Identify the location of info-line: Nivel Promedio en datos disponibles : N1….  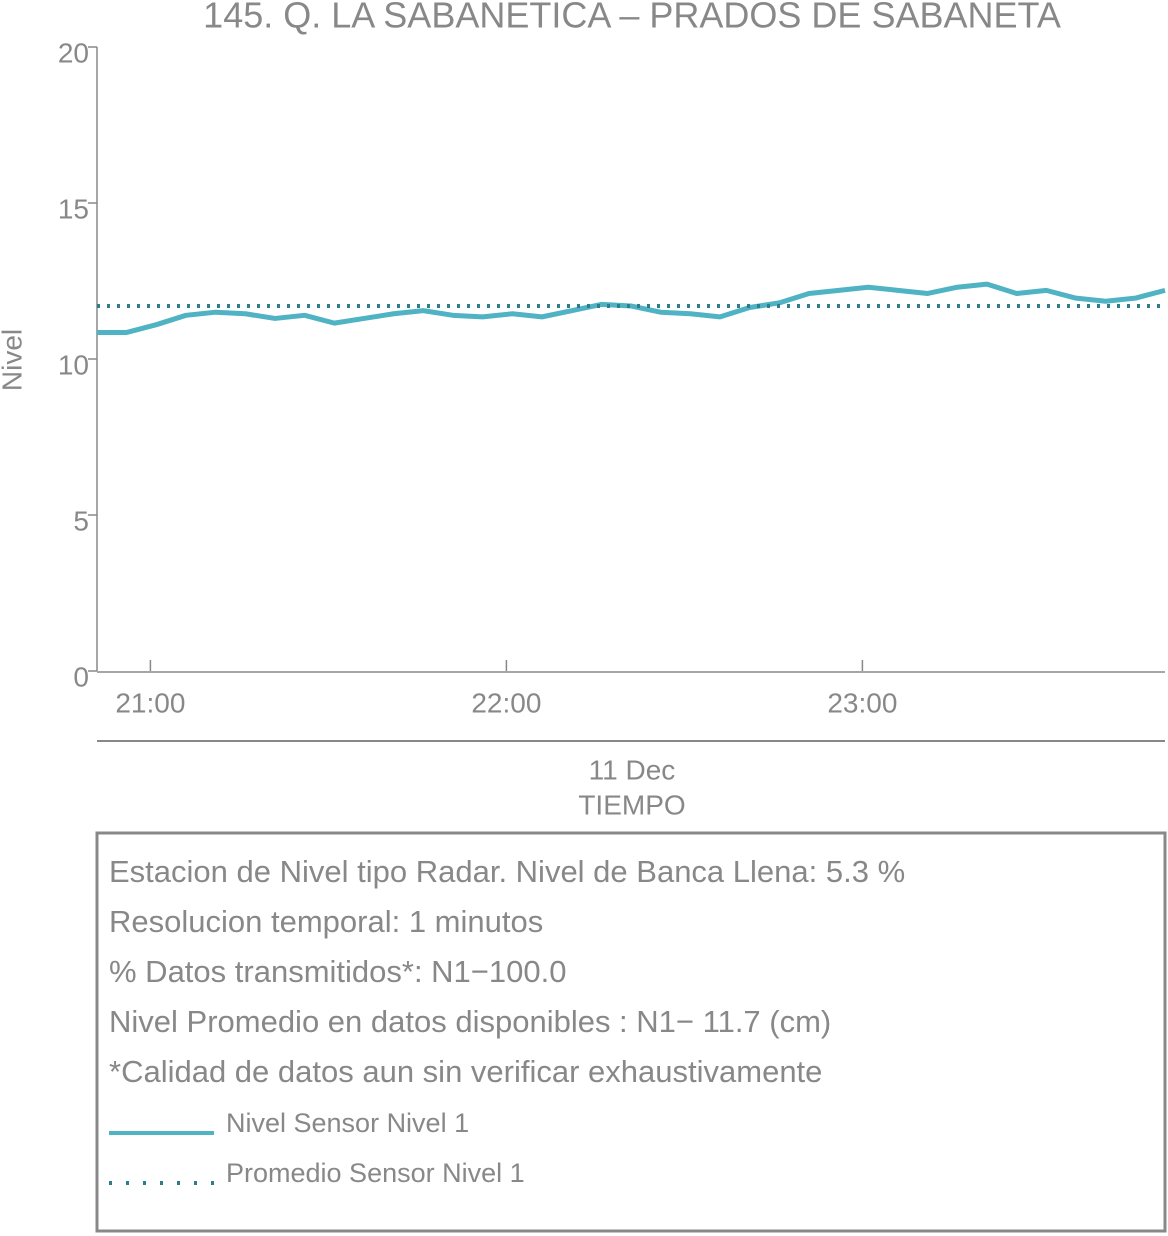
(470, 1021).